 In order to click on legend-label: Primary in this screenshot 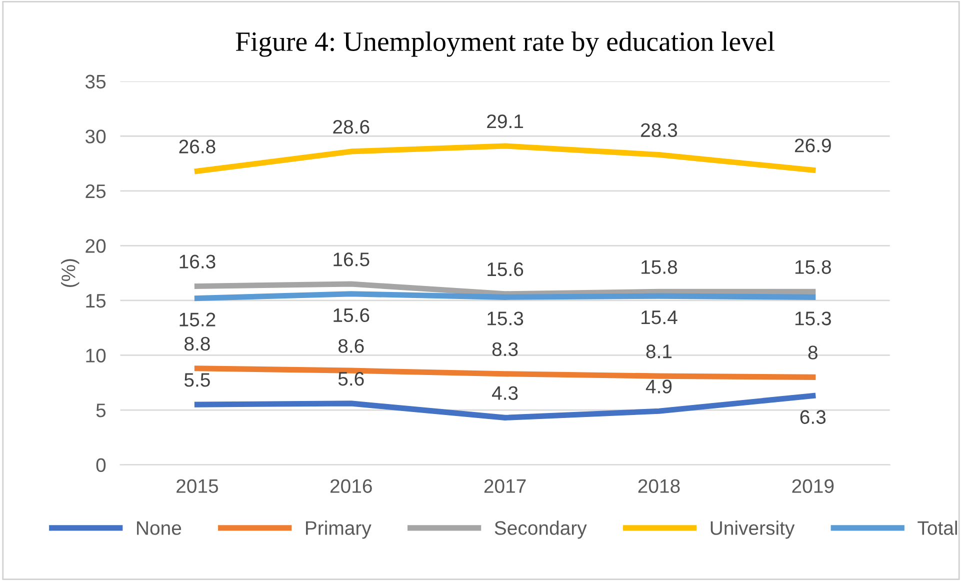, I will do `click(339, 529)`.